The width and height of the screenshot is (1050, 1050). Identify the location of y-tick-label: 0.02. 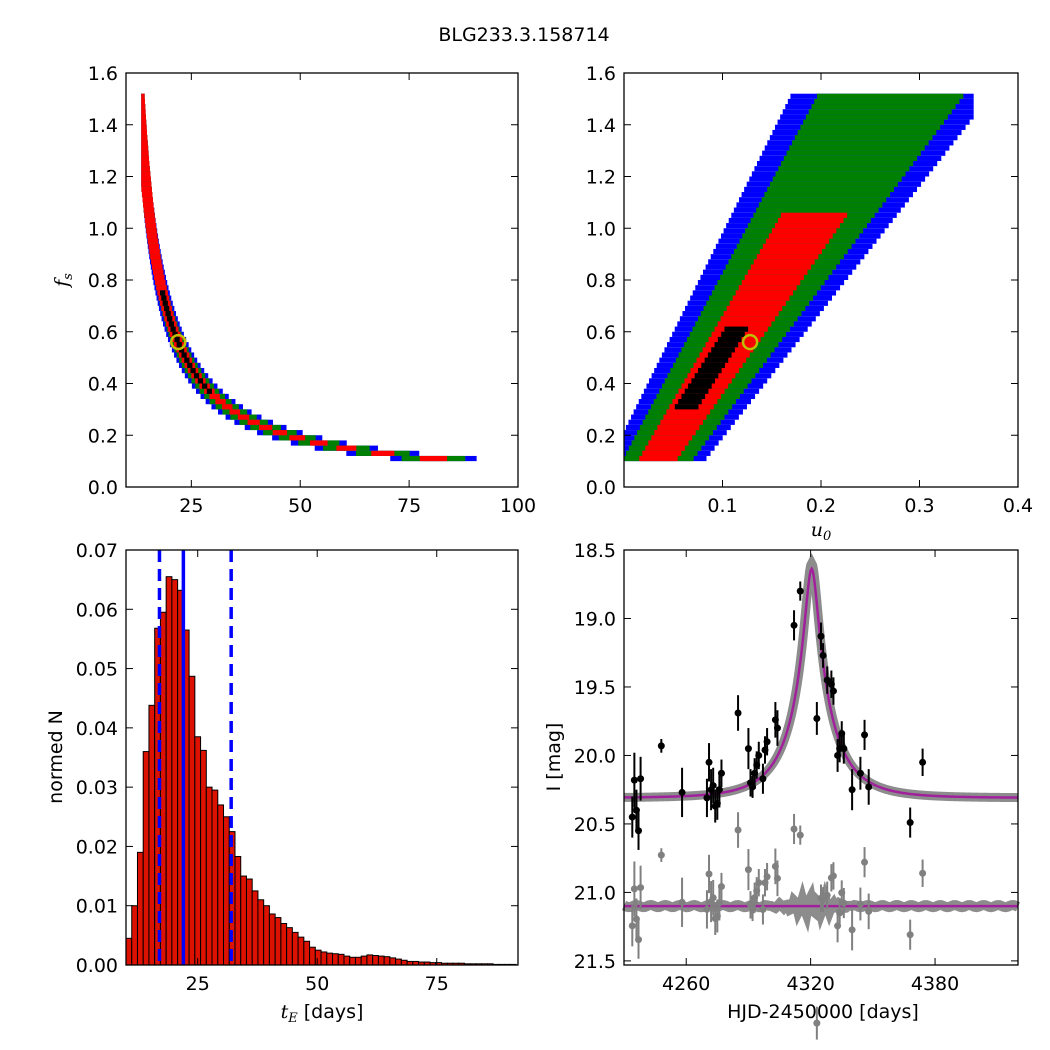
(97, 847).